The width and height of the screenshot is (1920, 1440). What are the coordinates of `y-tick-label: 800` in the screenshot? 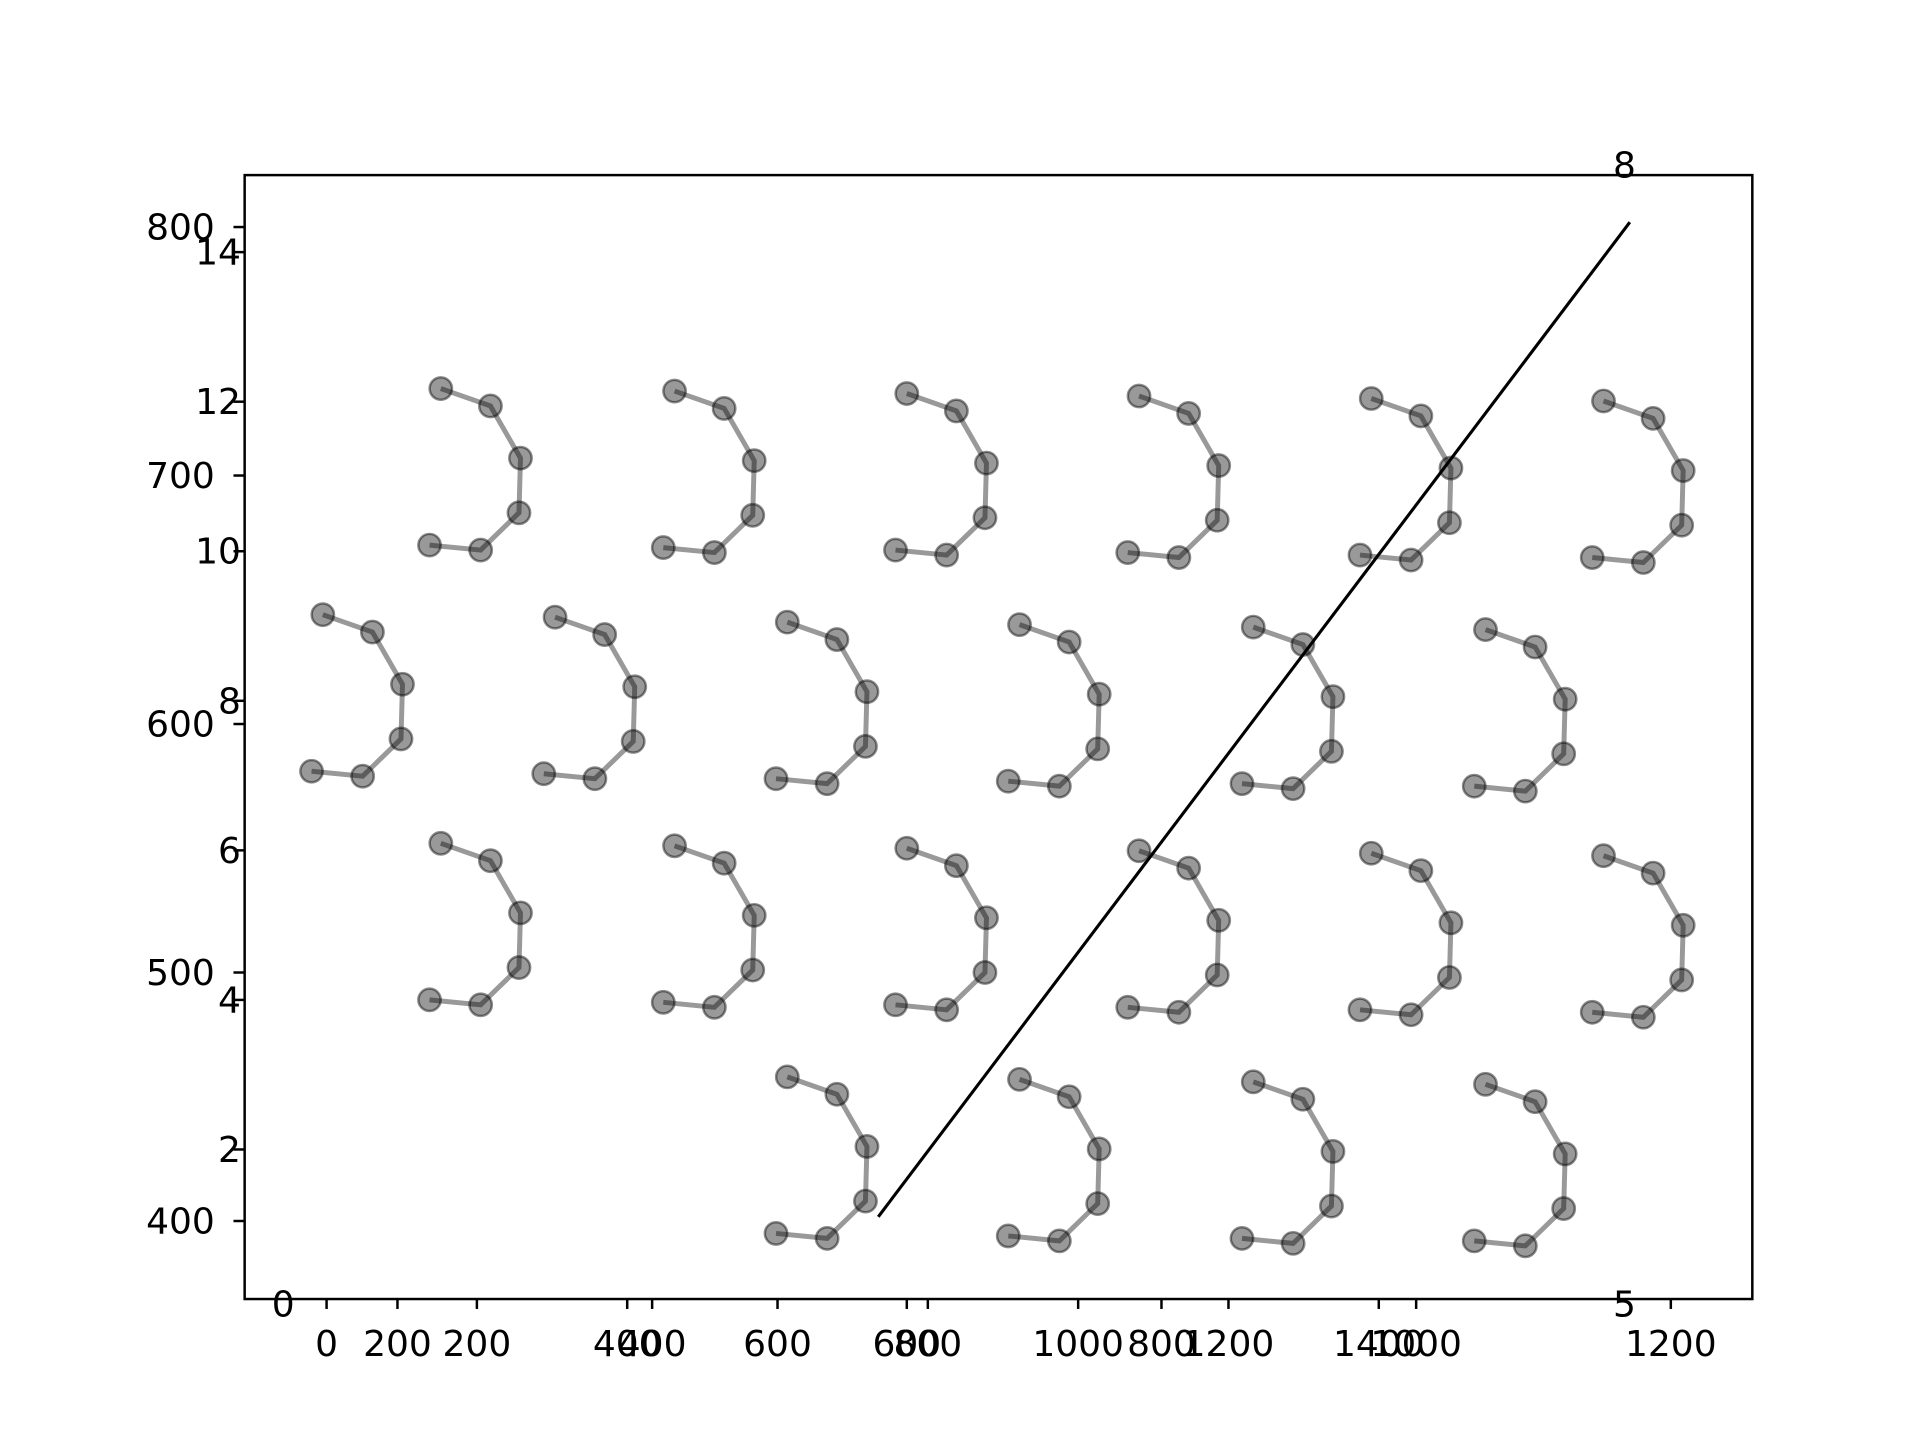 It's located at (180, 228).